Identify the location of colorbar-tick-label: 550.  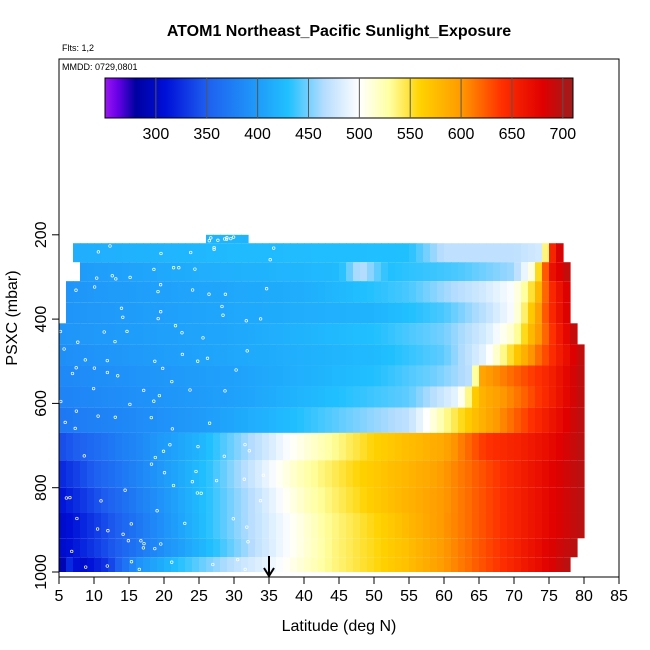
(410, 134).